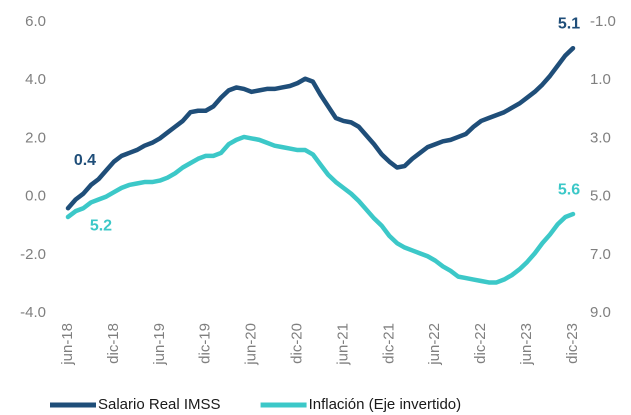 Image resolution: width=631 pixels, height=415 pixels. What do you see at coordinates (569, 189) in the screenshot?
I see `value-label: 5.6` at bounding box center [569, 189].